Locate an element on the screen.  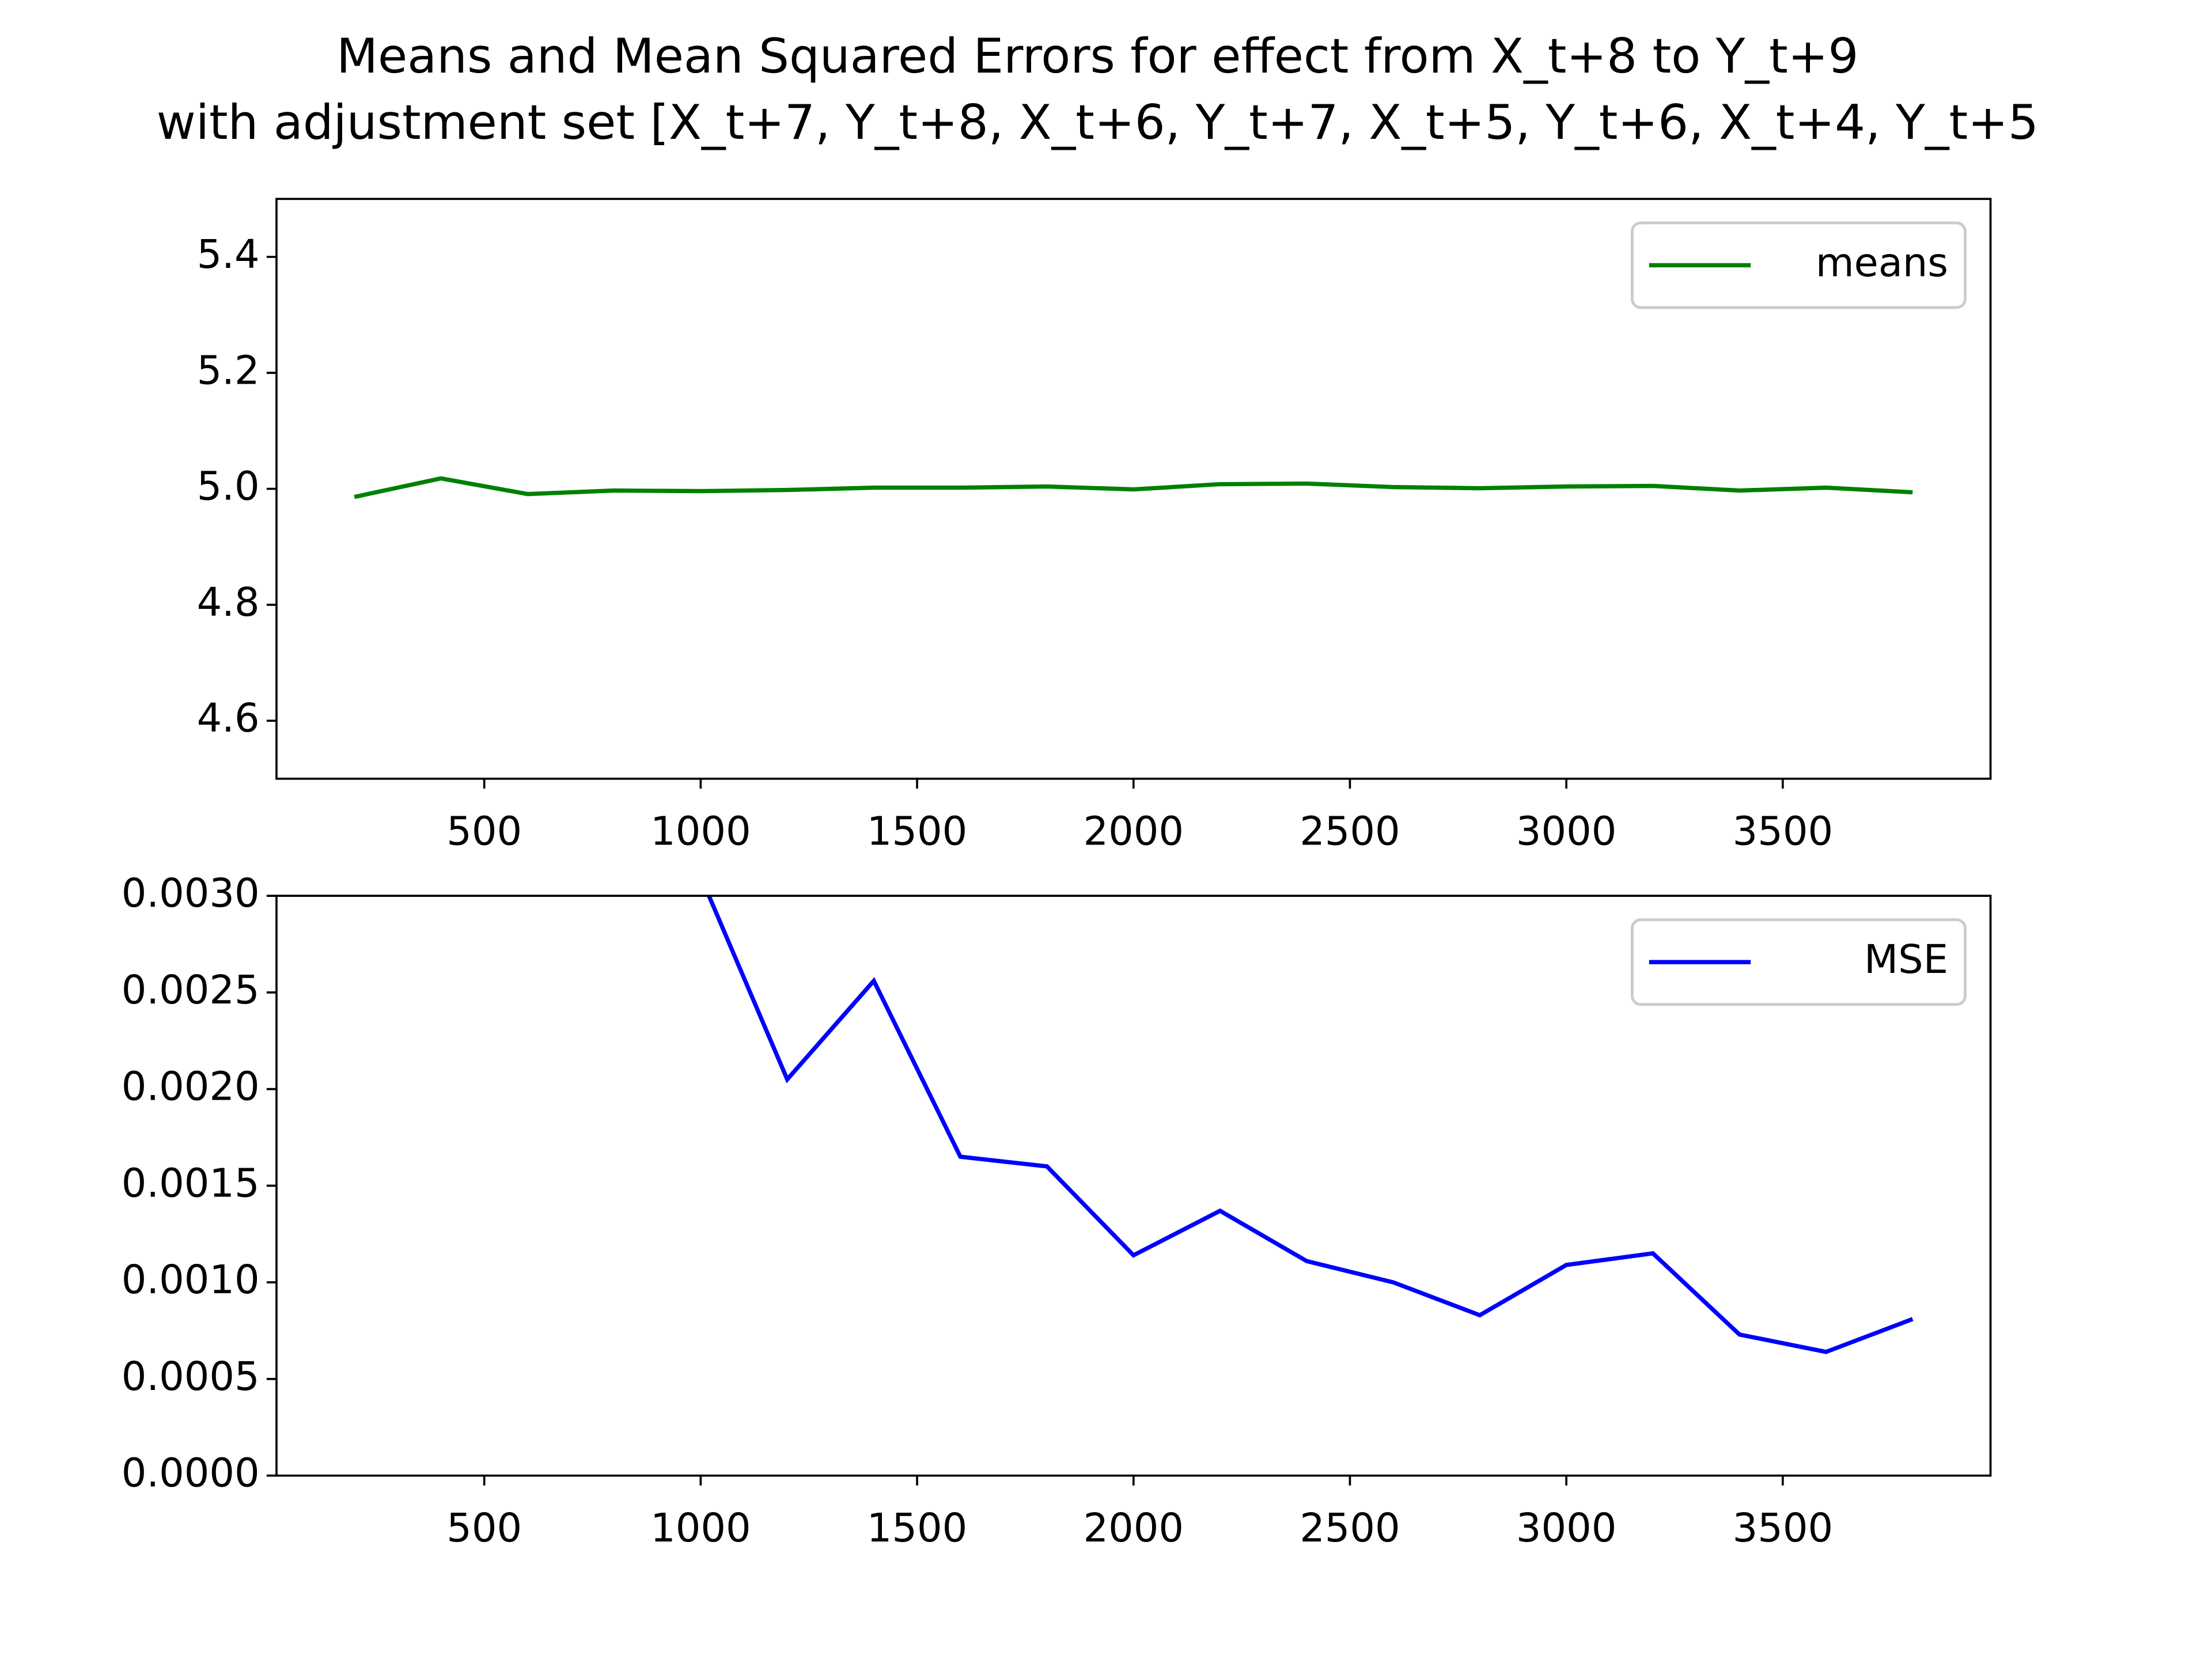
y-tick-label: 0.0020 is located at coordinates (191, 1087).